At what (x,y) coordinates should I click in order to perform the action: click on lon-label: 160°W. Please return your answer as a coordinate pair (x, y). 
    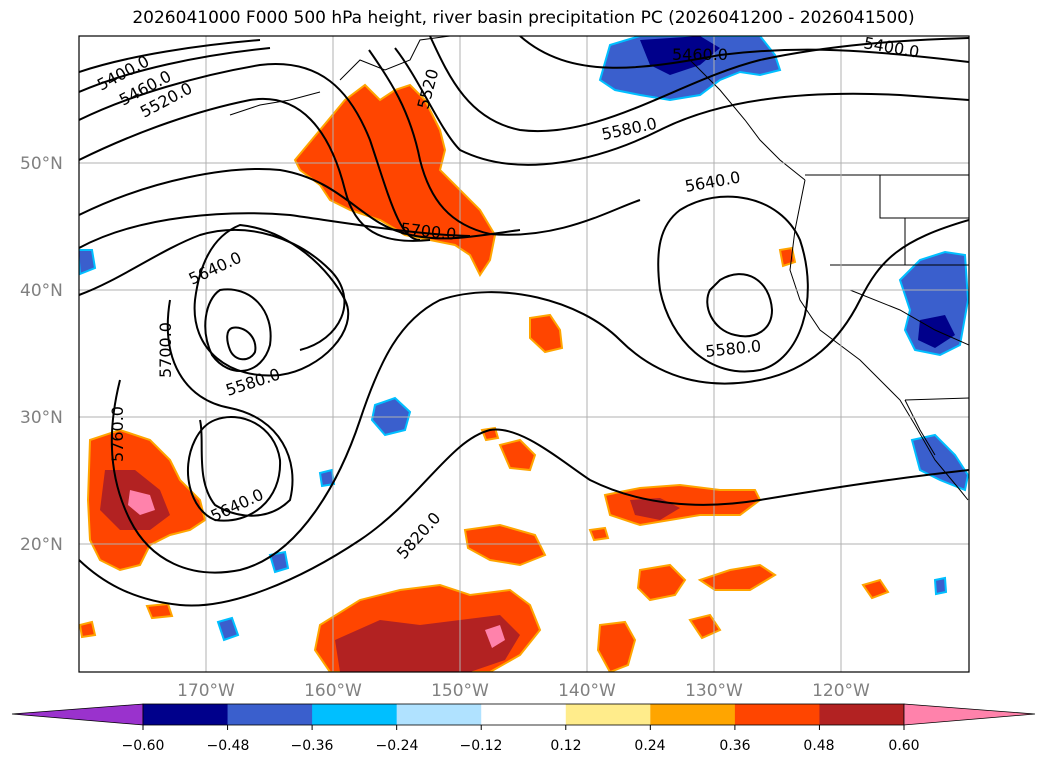
    Looking at the image, I should click on (333, 691).